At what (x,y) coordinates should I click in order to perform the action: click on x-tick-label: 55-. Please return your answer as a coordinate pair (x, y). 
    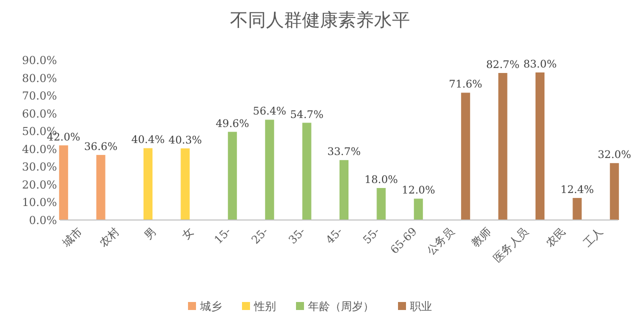
    Looking at the image, I should click on (371, 235).